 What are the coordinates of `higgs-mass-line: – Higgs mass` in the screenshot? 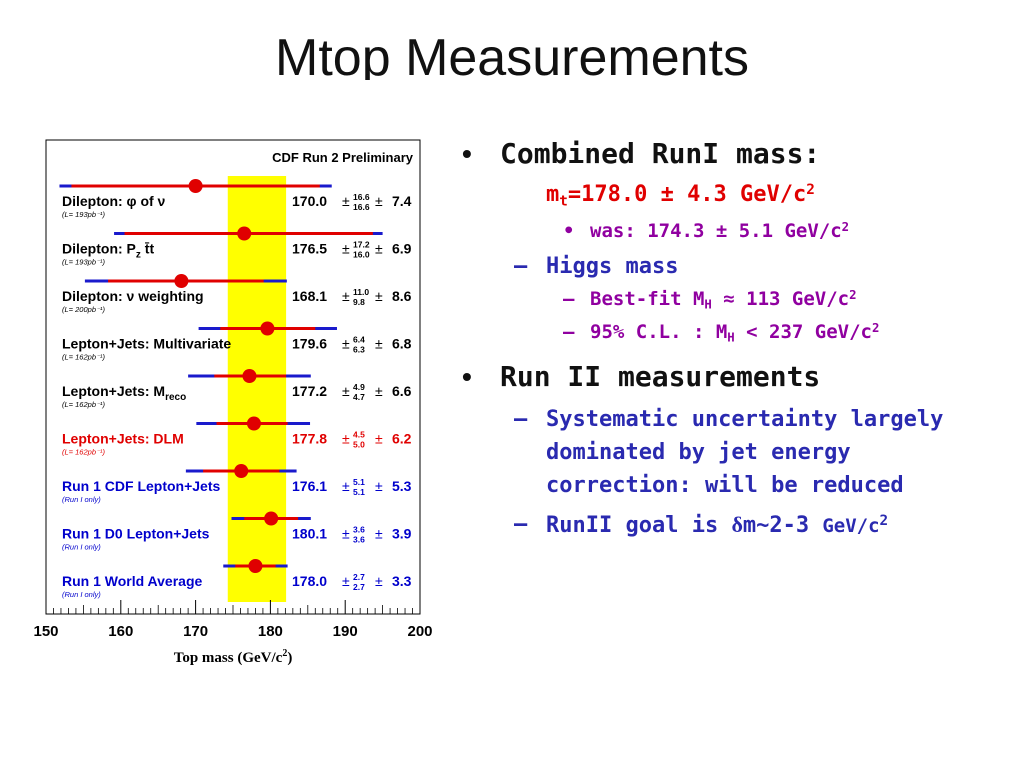 It's located at (734, 266).